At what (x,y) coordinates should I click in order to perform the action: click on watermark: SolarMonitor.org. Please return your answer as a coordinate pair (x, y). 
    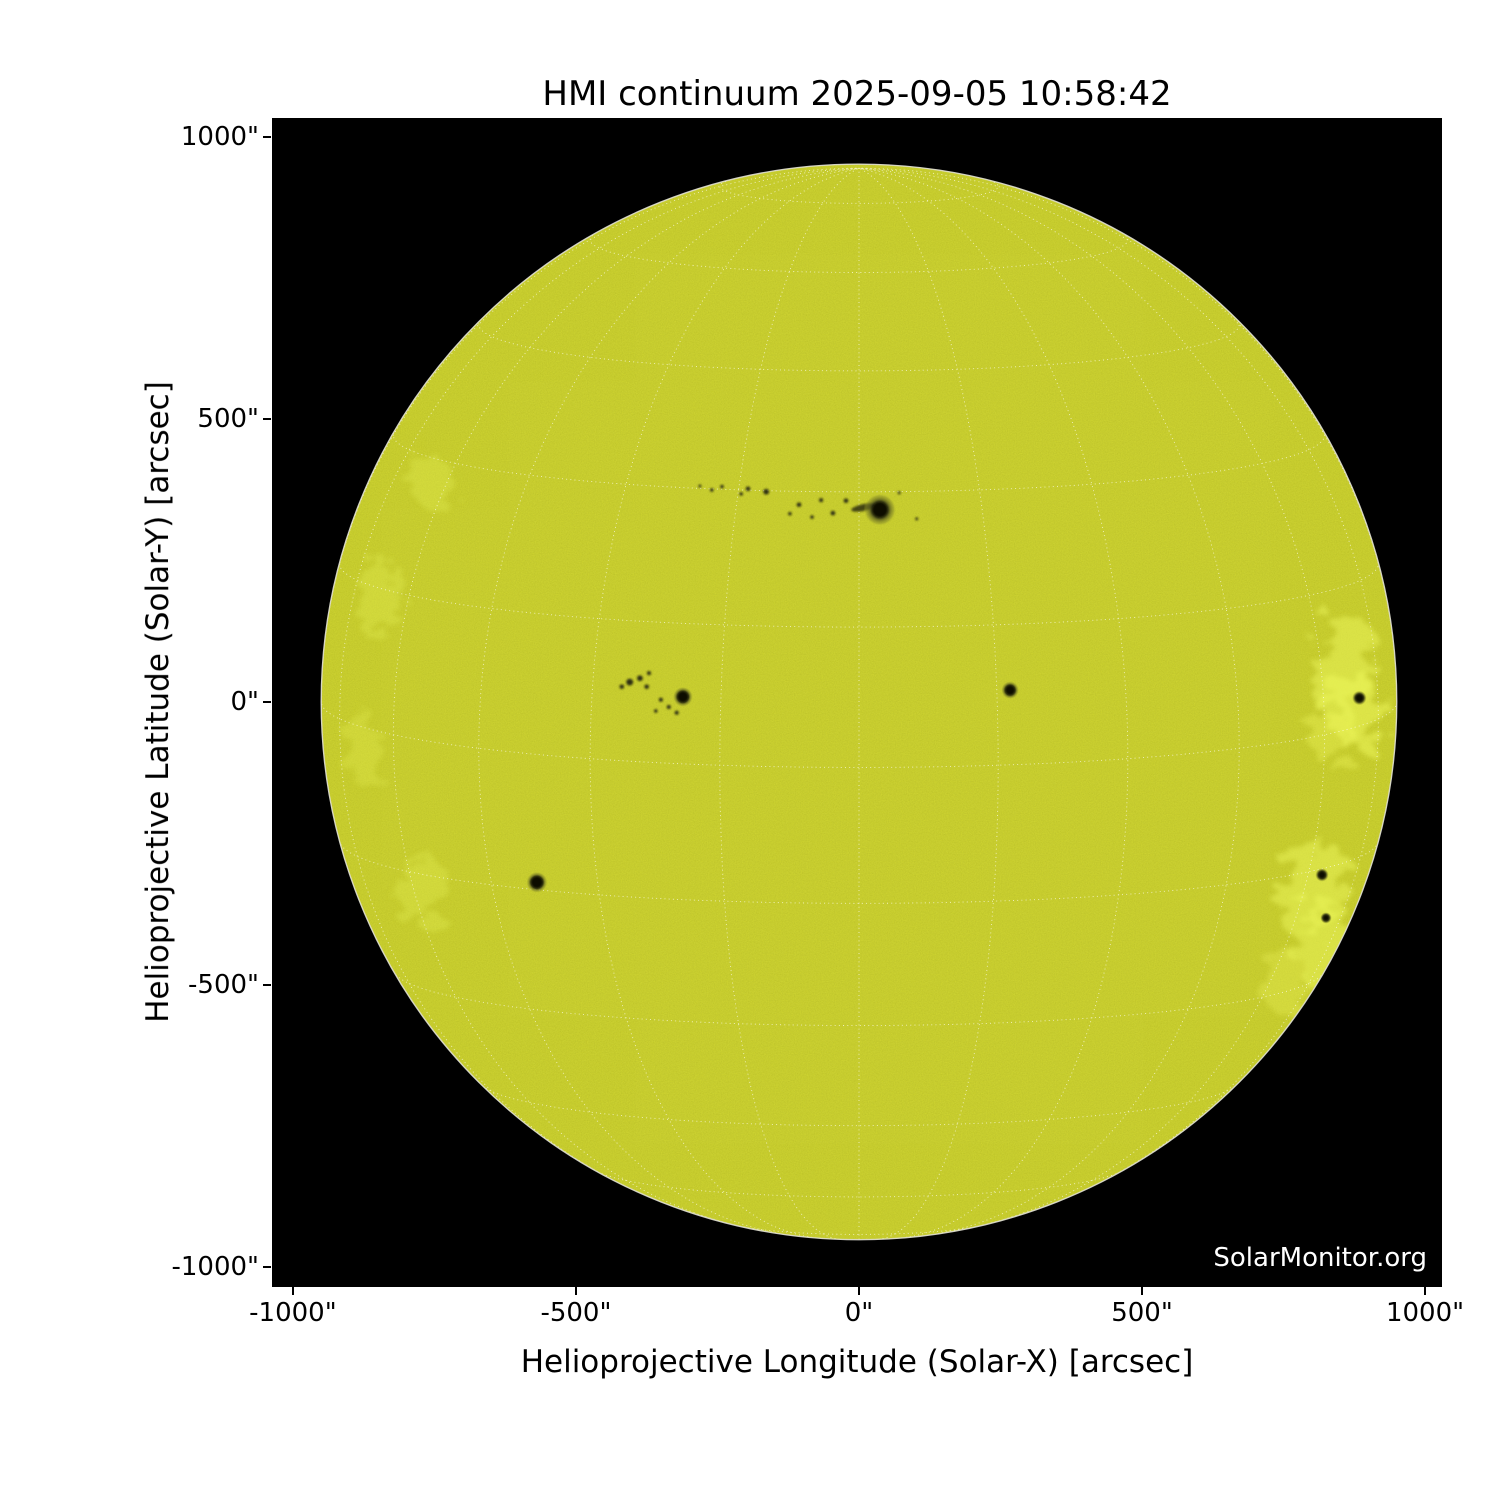
    Looking at the image, I should click on (1320, 1258).